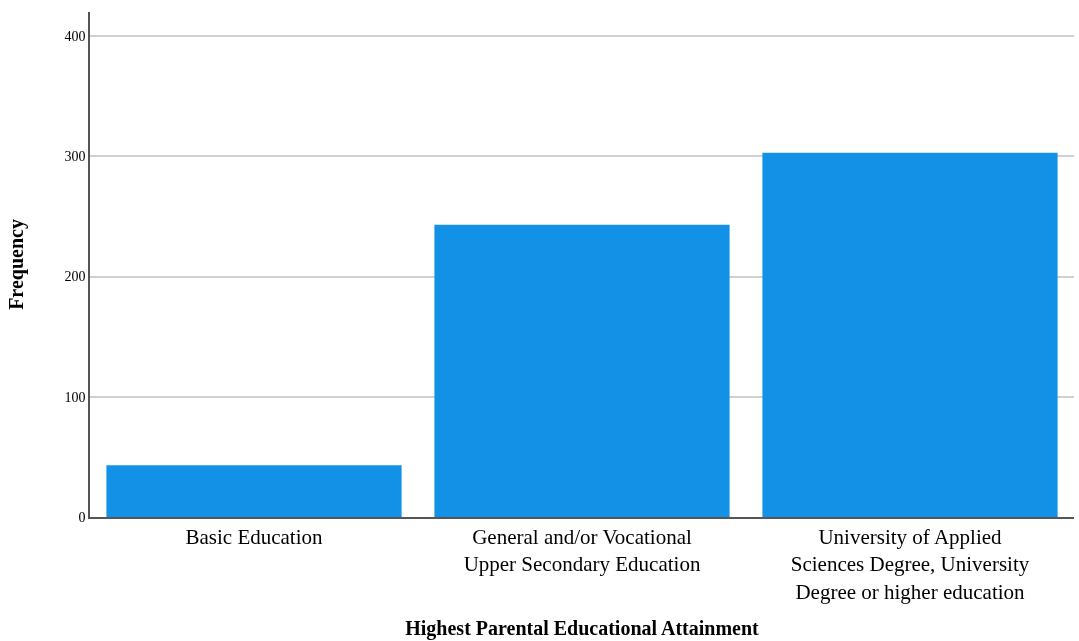 The height and width of the screenshot is (641, 1079). Describe the element at coordinates (910, 564) in the screenshot. I see `x-tick-label: University of Applied Sciences Degree, University Degree or higher education` at that location.